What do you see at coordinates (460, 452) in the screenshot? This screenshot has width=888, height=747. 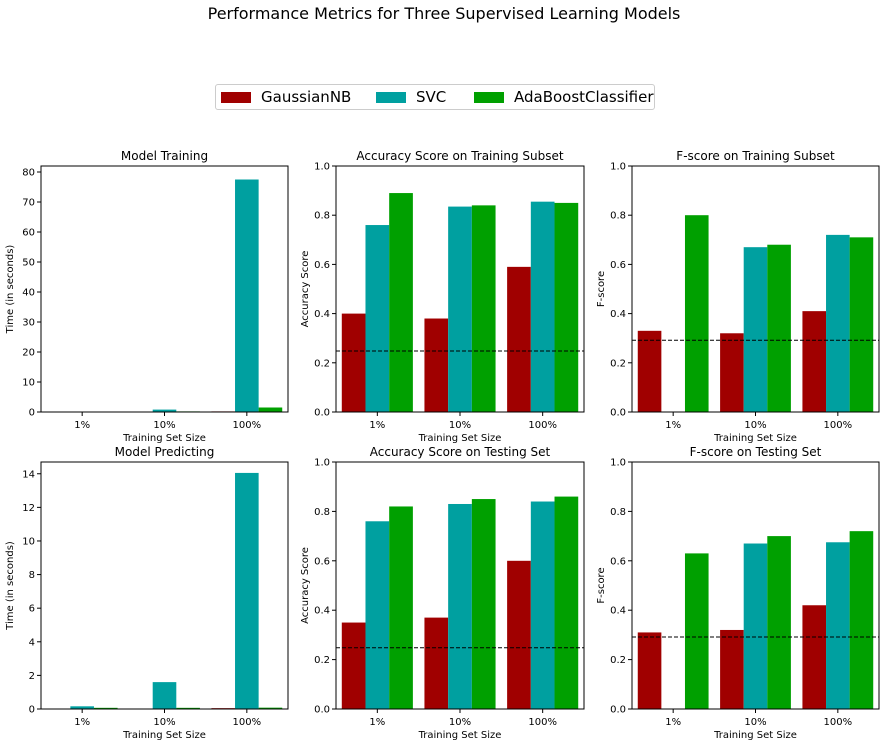 I see `subplot-title: Accuracy Score on Testing Set` at bounding box center [460, 452].